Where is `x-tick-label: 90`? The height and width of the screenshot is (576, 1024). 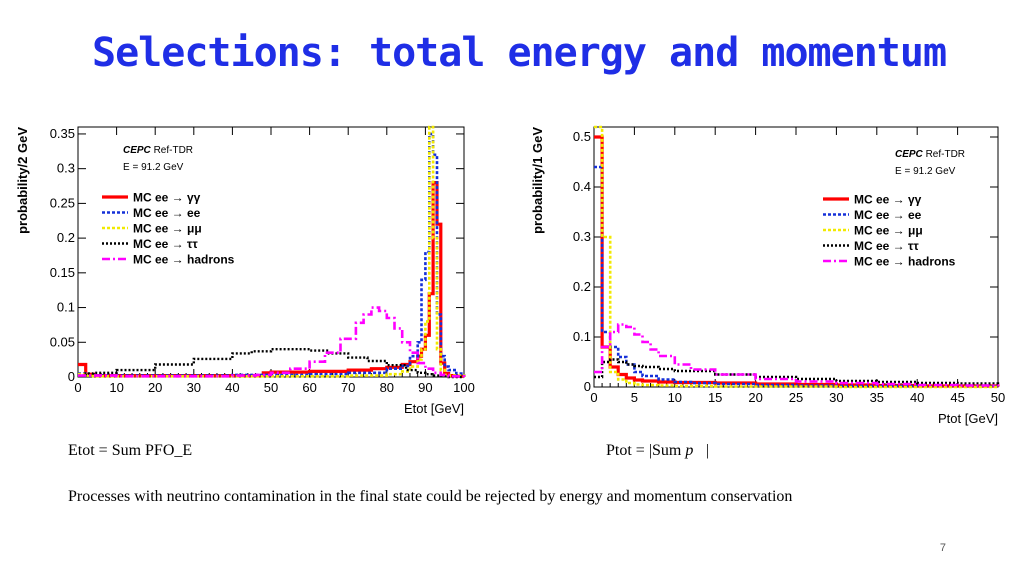 x-tick-label: 90 is located at coordinates (425, 387).